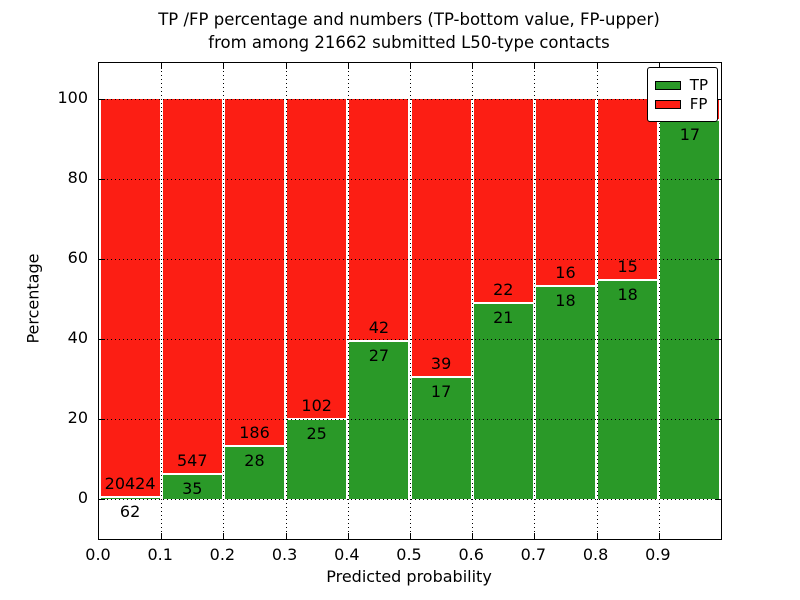 The width and height of the screenshot is (800, 600). I want to click on tp-count-label: 28, so click(254, 460).